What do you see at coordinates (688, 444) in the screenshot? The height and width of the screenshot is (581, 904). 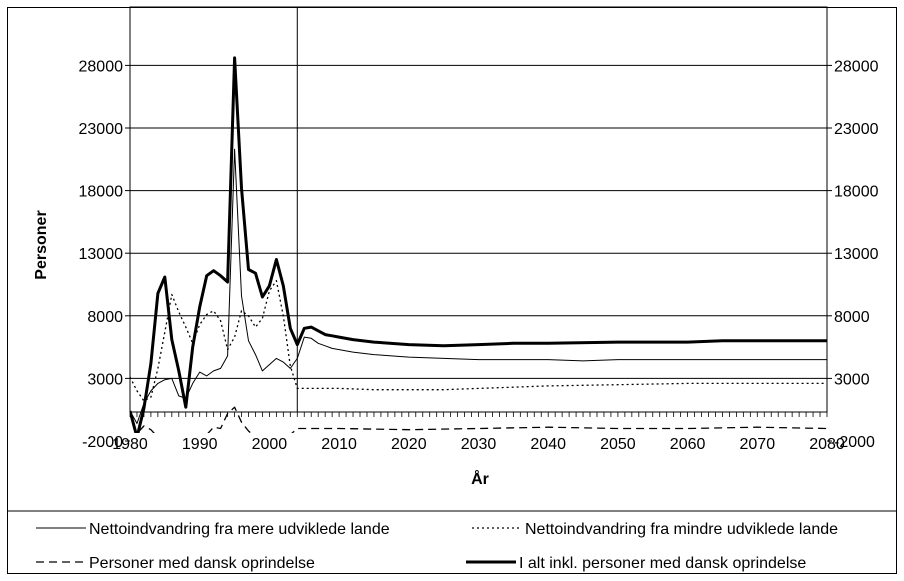 I see `x-tick-label-2060: 2060` at bounding box center [688, 444].